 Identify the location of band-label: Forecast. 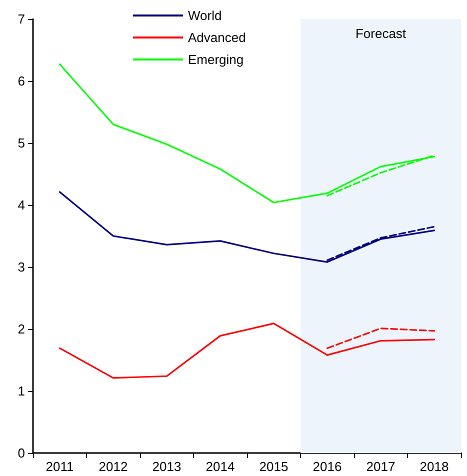
(380, 33).